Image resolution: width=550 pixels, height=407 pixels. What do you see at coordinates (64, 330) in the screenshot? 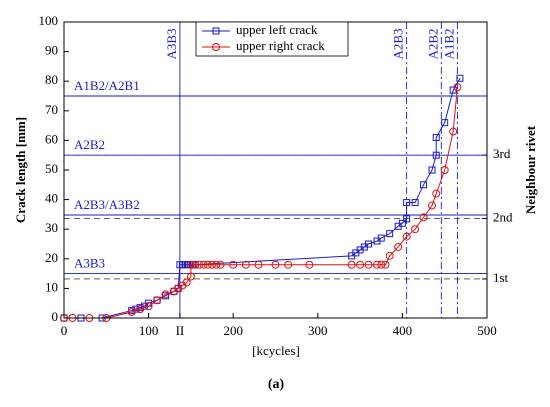
I see `x-tick-label: 0` at bounding box center [64, 330].